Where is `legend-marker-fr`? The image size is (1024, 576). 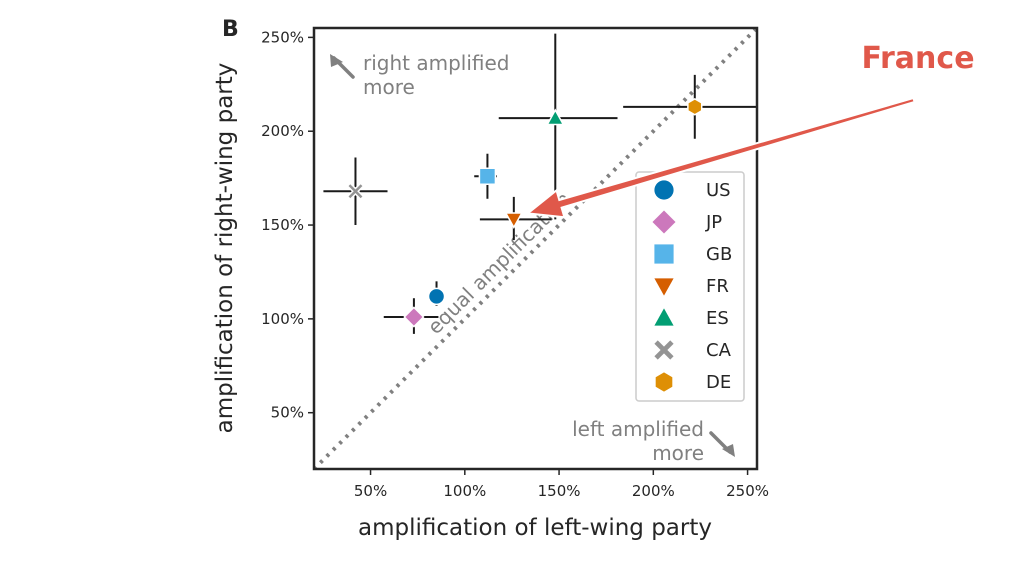
legend-marker-fr is located at coordinates (664, 287).